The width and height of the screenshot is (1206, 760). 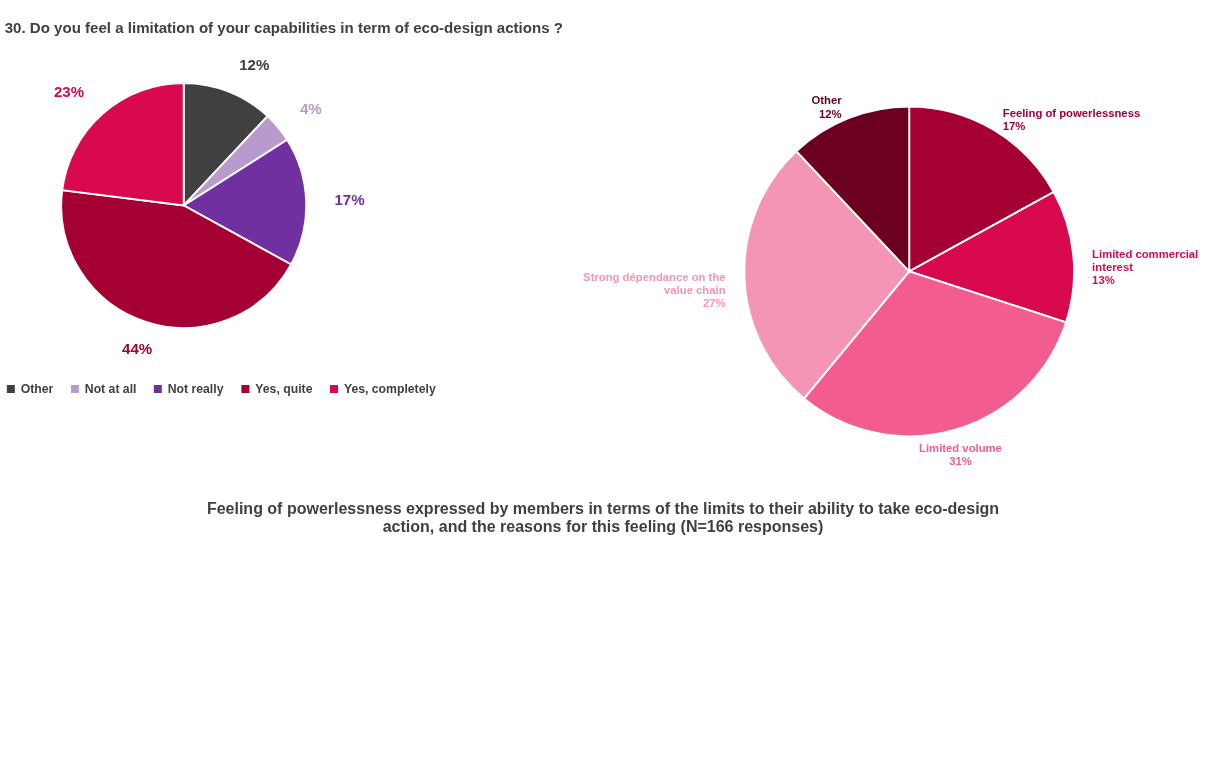 What do you see at coordinates (195, 388) in the screenshot?
I see `legend-label: Not really` at bounding box center [195, 388].